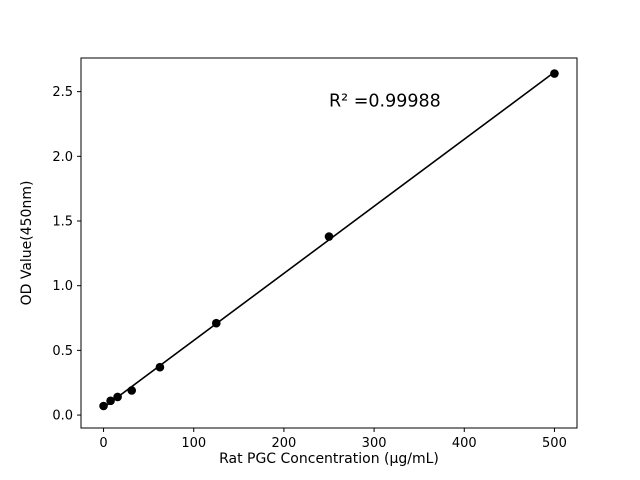  Describe the element at coordinates (62, 416) in the screenshot. I see `y-tick-label: 0.0` at that location.